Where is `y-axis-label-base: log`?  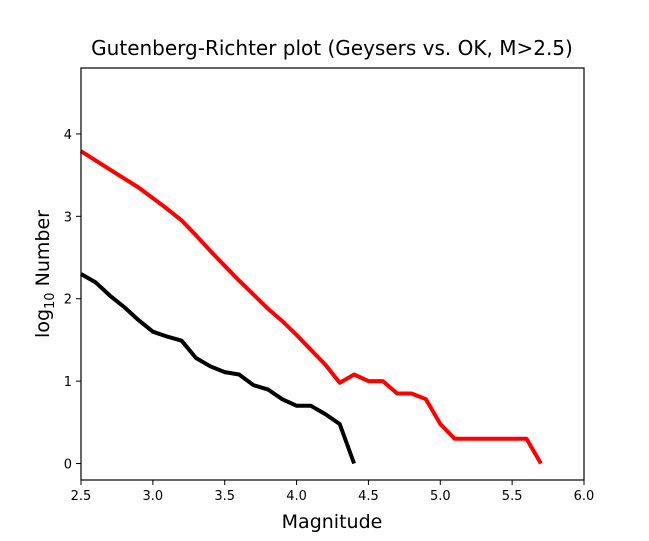
y-axis-label-base: log is located at coordinates (43, 323).